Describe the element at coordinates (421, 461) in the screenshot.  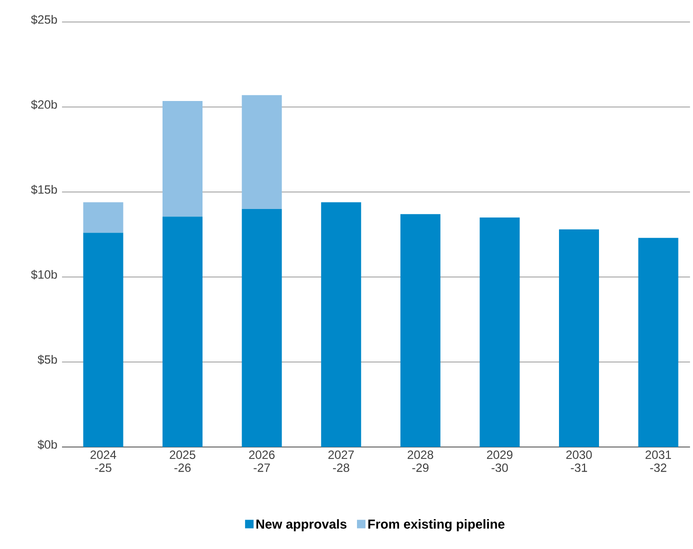
I see `x-tick-label: 2028 -29` at that location.